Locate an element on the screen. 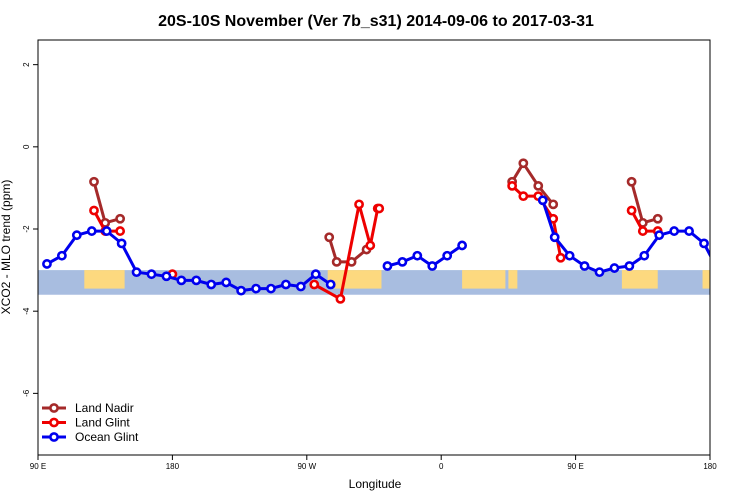  ocean-glint-line is located at coordinates (625, 236).